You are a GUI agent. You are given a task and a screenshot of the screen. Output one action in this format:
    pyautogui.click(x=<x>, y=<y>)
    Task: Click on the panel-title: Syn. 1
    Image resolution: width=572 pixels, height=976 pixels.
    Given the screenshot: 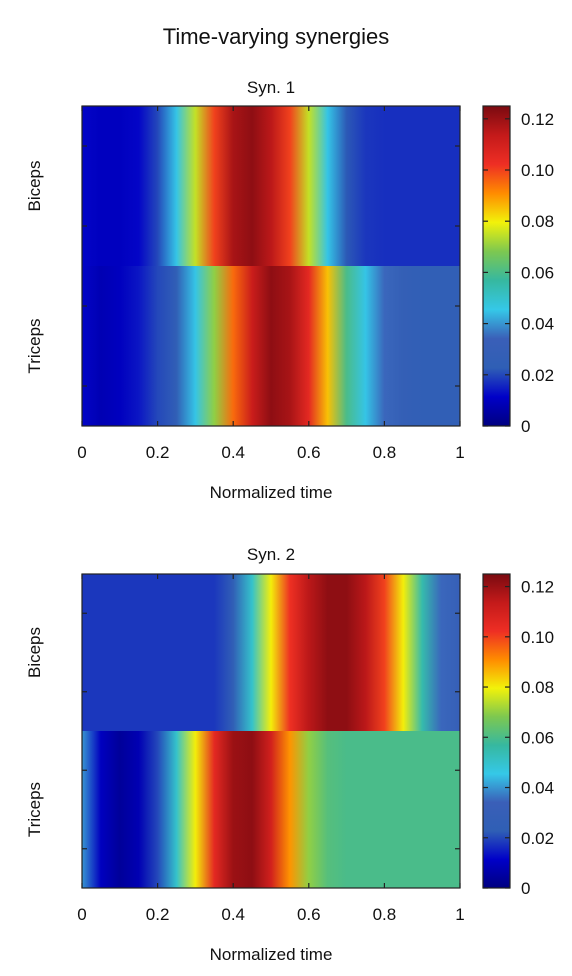 What is the action you would take?
    pyautogui.click(x=271, y=87)
    